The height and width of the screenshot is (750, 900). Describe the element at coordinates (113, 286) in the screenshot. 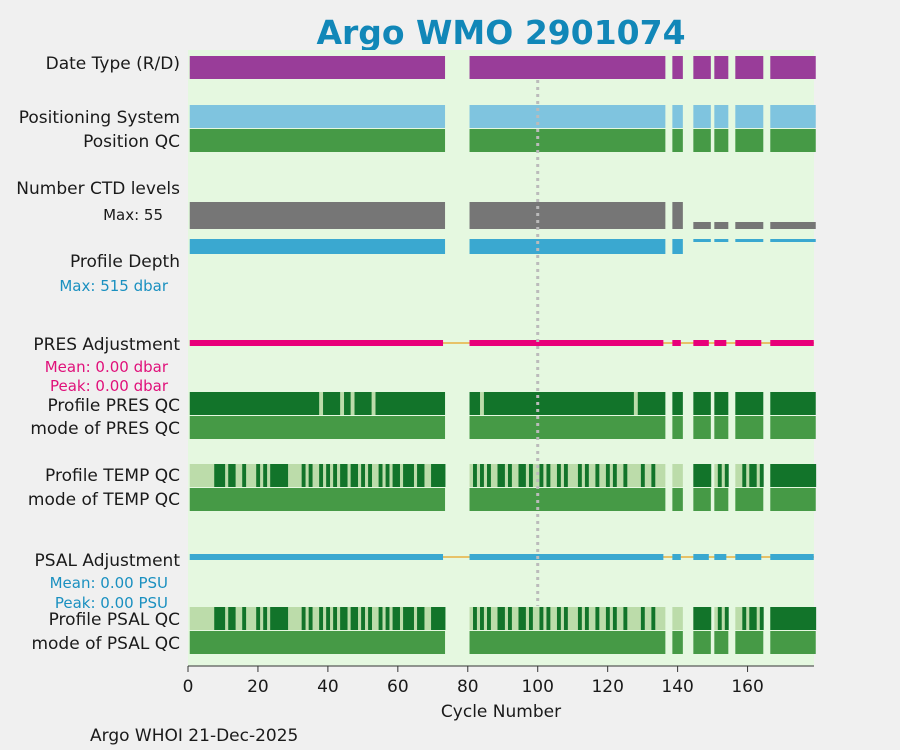

I see `depth-max-label: Max: 515 dbar` at that location.